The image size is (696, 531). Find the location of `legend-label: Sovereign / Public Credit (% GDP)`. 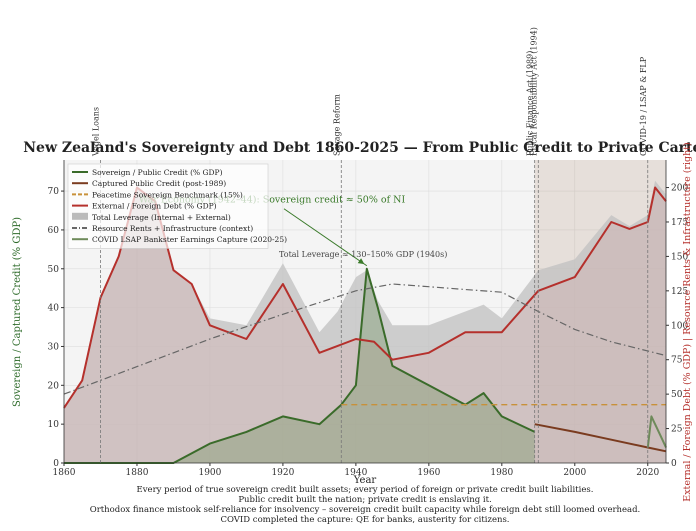

legend-label: Sovereign / Public Credit (% GDP) is located at coordinates (157, 172).